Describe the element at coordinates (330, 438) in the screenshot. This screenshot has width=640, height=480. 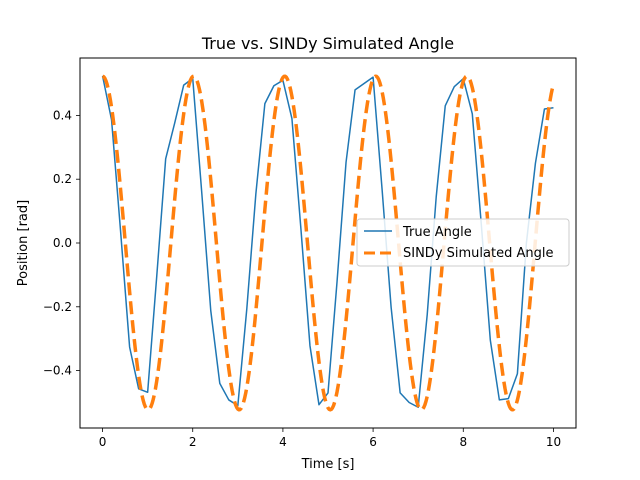
I see `x-axis: 0 2 4 6 8 10` at that location.